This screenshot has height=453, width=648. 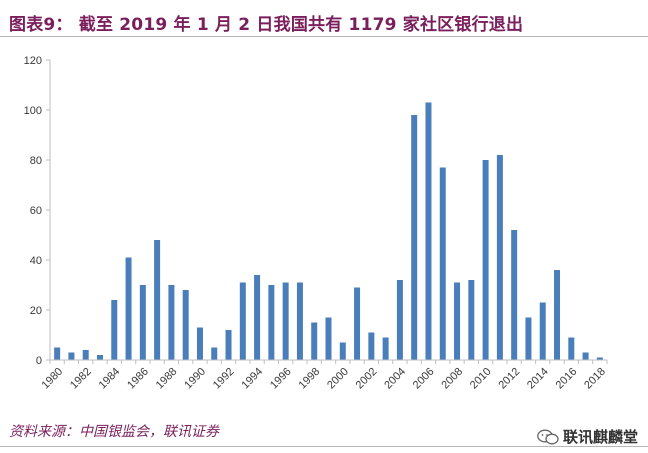 I want to click on bar-2004, so click(x=399, y=320).